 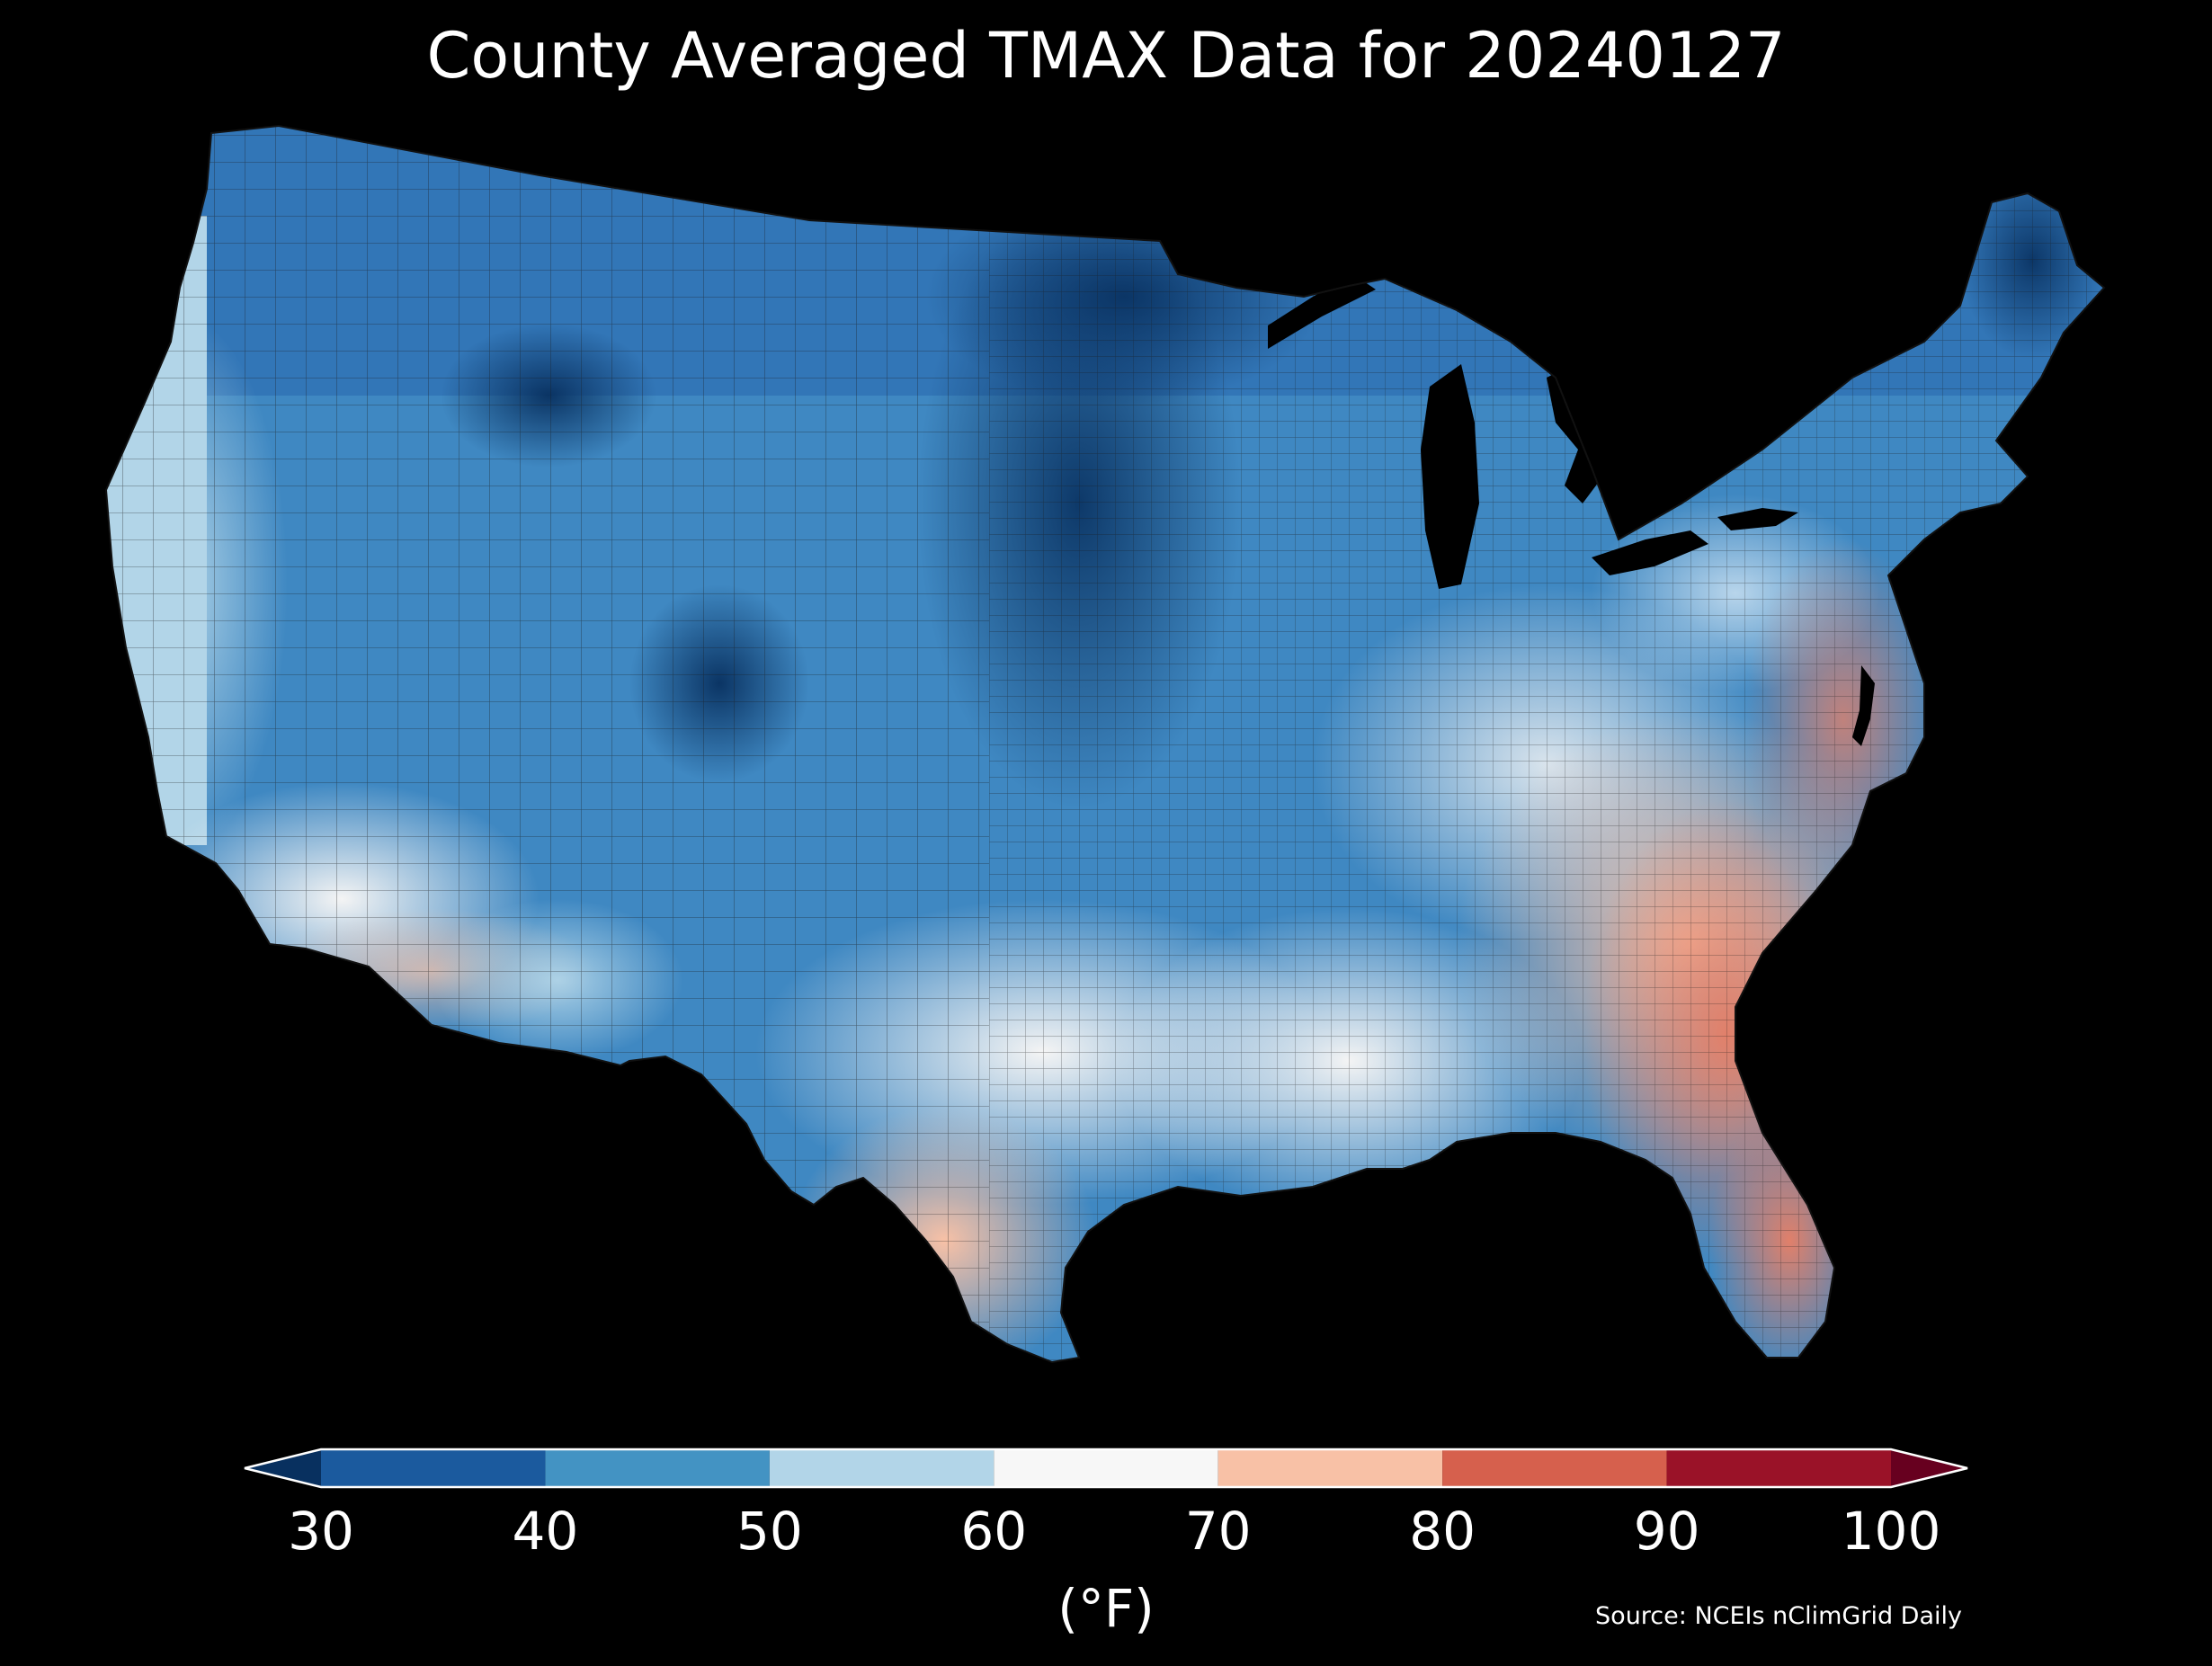 I want to click on chesapeake-bay, so click(x=1863, y=705).